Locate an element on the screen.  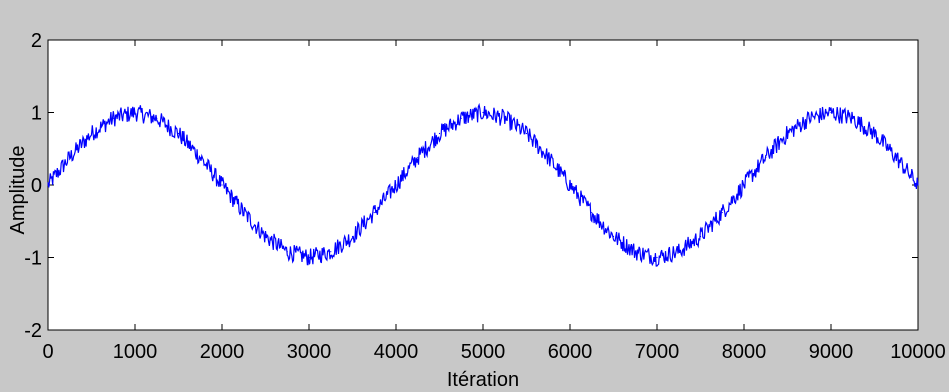
y-tick-label: 1 is located at coordinates (36, 114).